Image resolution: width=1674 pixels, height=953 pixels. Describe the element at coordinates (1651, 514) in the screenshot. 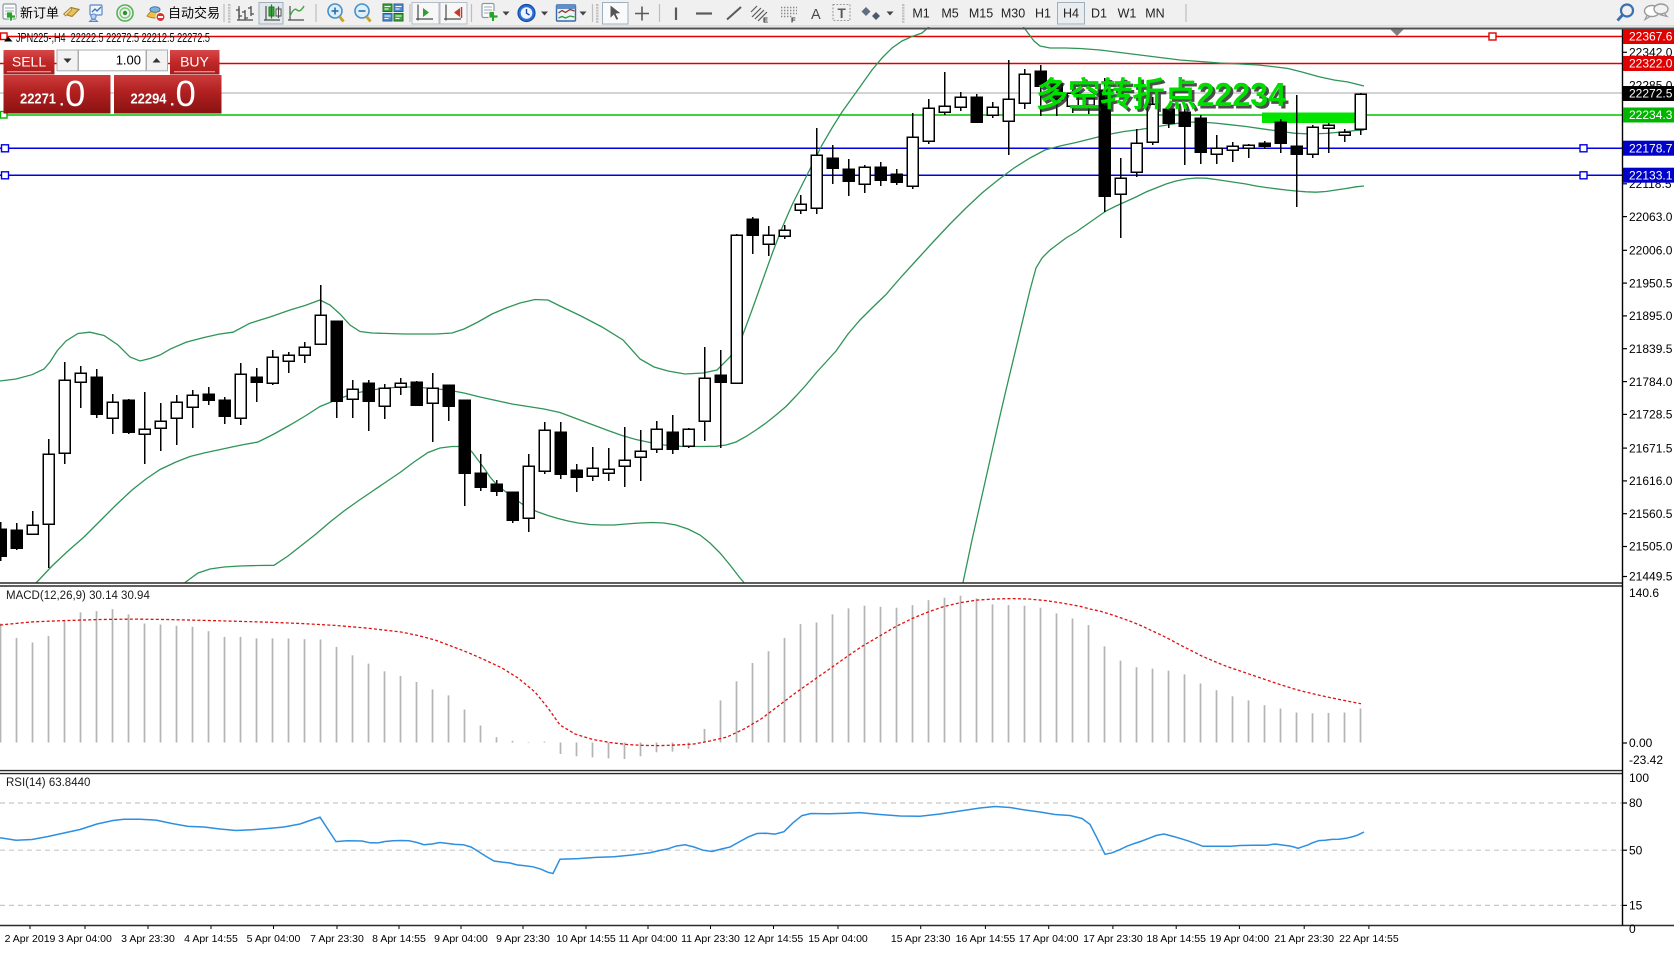

I see `svg-text: 21560.5` at that location.